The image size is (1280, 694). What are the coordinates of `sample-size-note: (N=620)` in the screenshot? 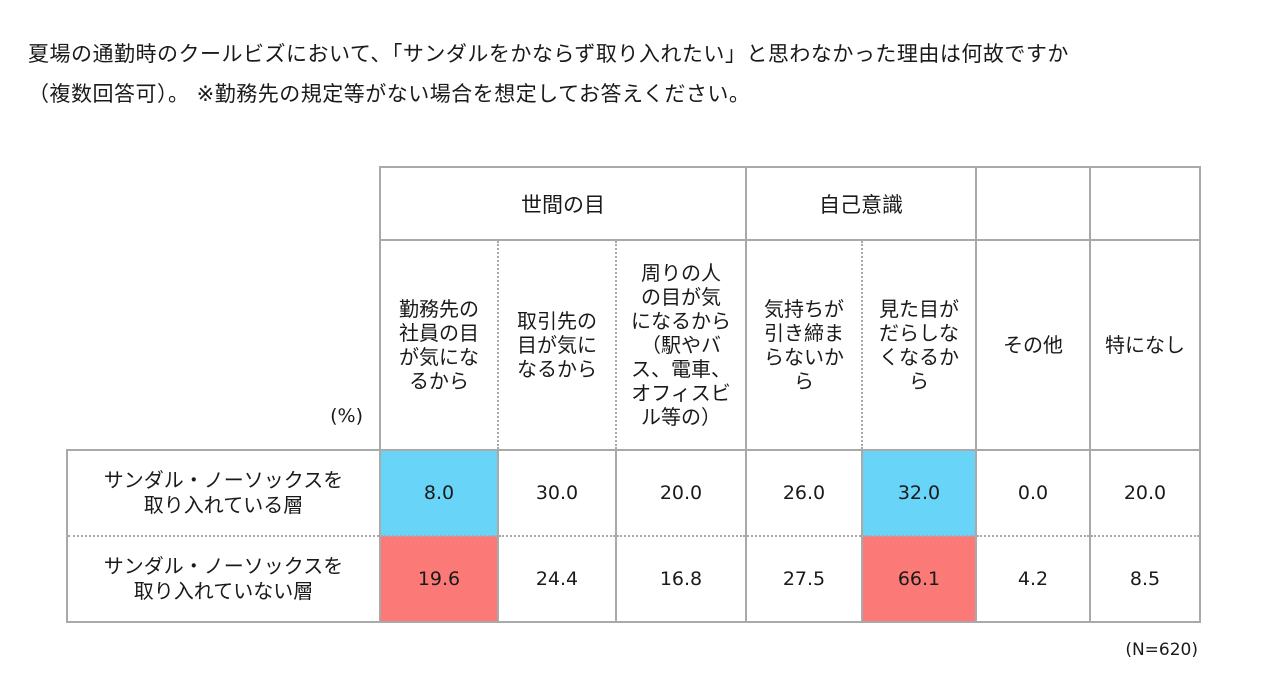 It's located at (1161, 650).